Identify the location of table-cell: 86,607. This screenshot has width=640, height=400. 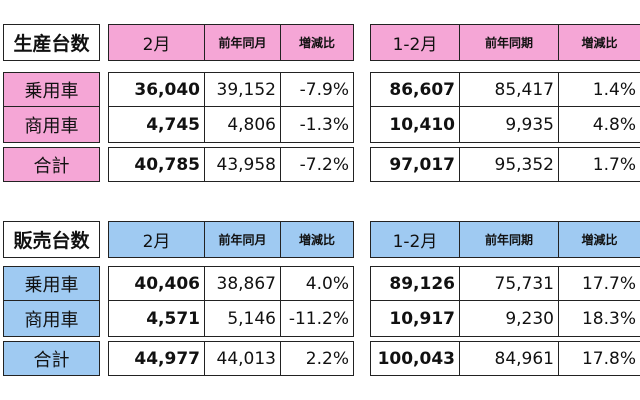
(415, 89).